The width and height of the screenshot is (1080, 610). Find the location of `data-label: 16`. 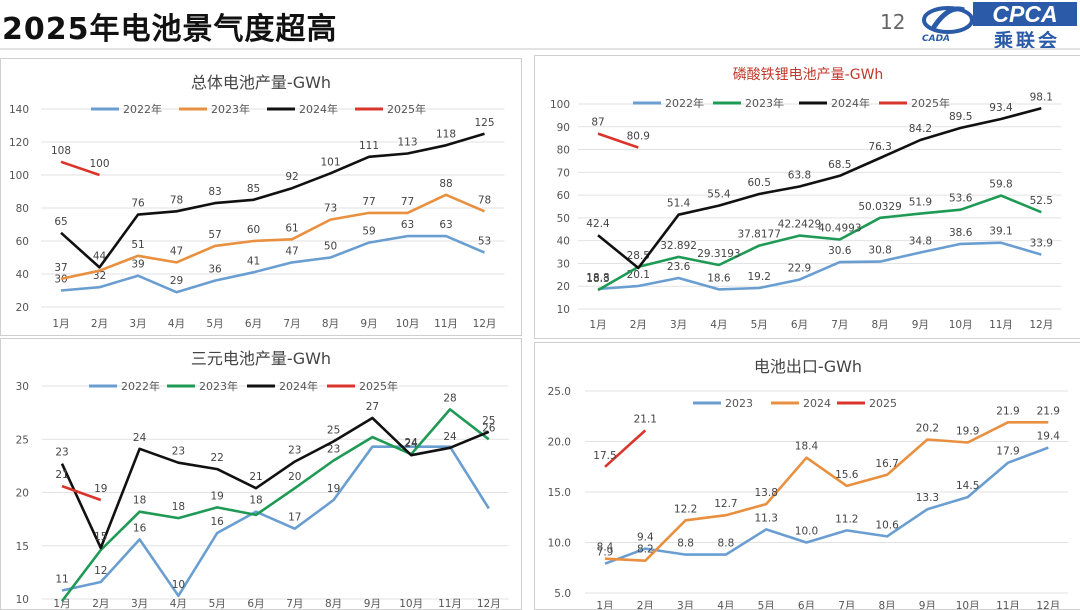

data-label: 16 is located at coordinates (218, 522).